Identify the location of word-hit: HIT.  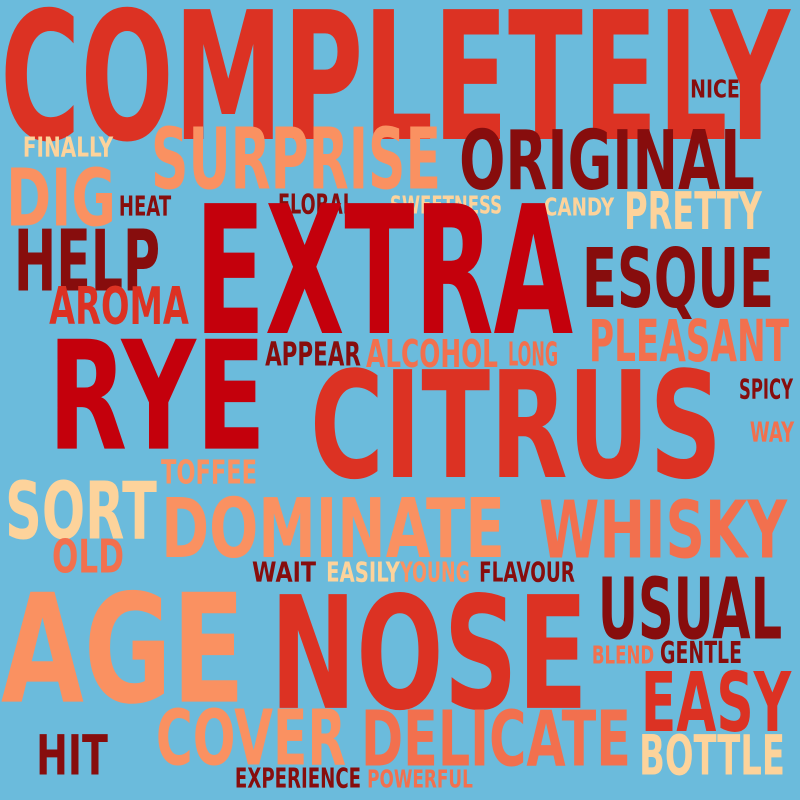
(72, 755).